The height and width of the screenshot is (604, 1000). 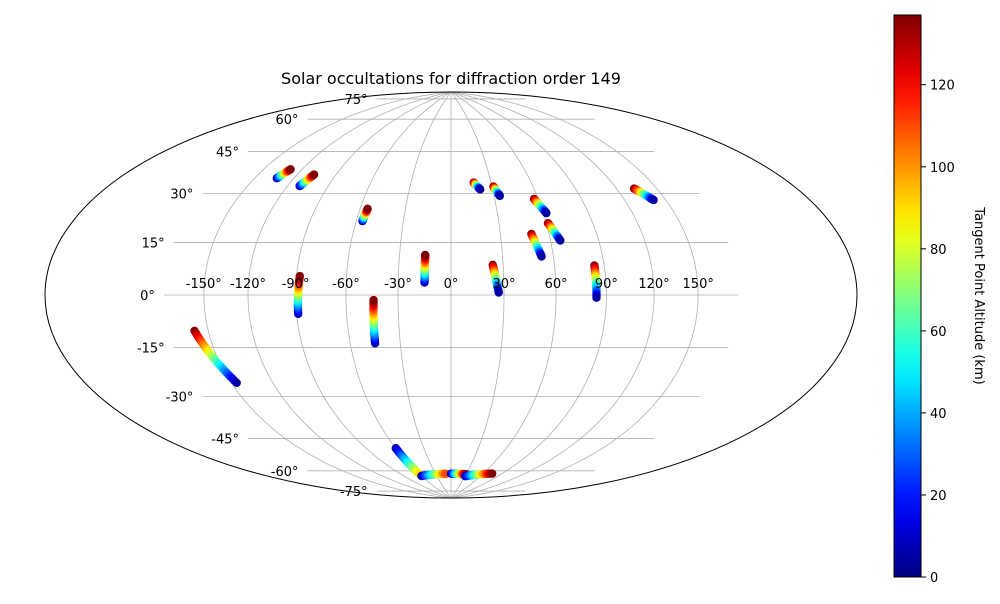 What do you see at coordinates (153, 244) in the screenshot?
I see `latitude-tick-label: 15°` at bounding box center [153, 244].